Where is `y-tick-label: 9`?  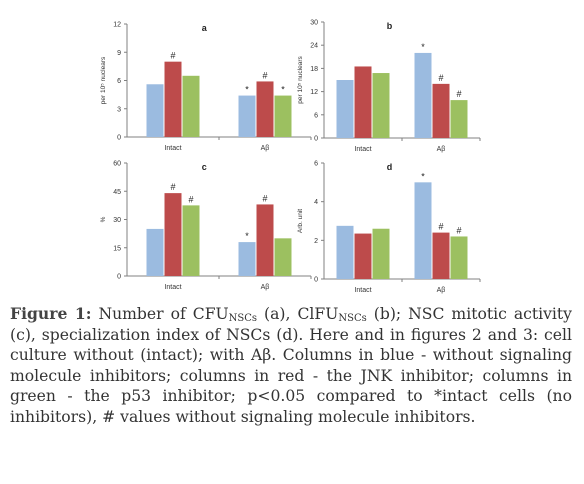 y-tick-label: 9 is located at coordinates (119, 53).